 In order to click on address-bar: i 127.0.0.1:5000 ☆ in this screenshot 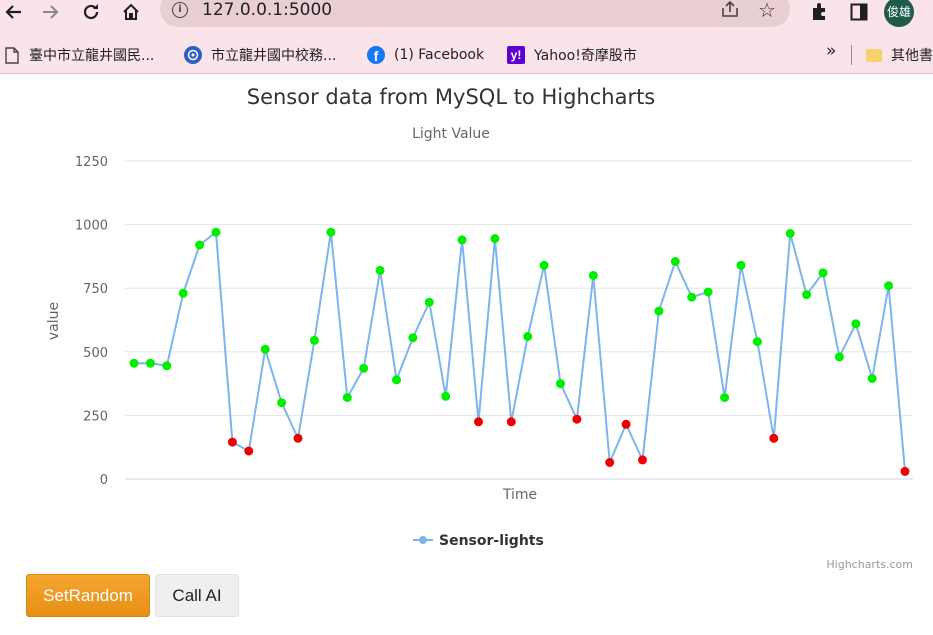, I will do `click(475, 13)`.